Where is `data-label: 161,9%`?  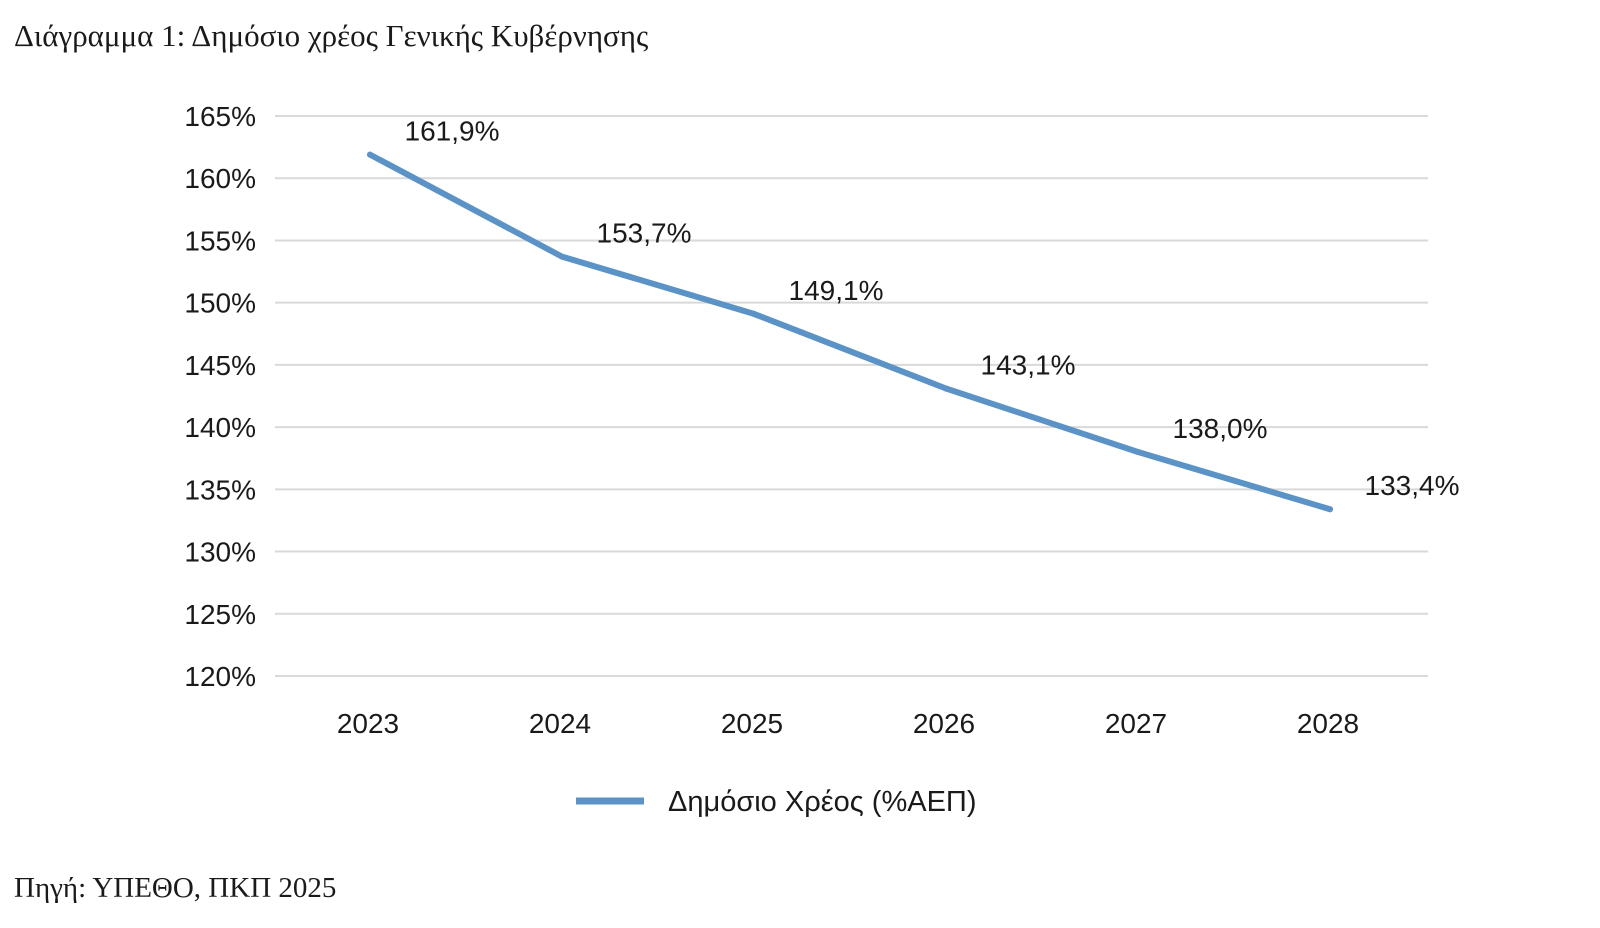 data-label: 161,9% is located at coordinates (452, 131).